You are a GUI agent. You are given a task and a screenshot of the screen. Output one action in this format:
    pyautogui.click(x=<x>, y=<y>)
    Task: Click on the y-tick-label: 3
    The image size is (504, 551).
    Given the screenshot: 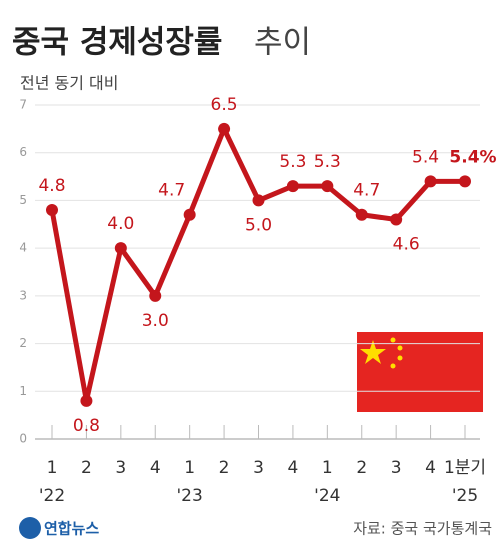 What is the action you would take?
    pyautogui.click(x=23, y=295)
    